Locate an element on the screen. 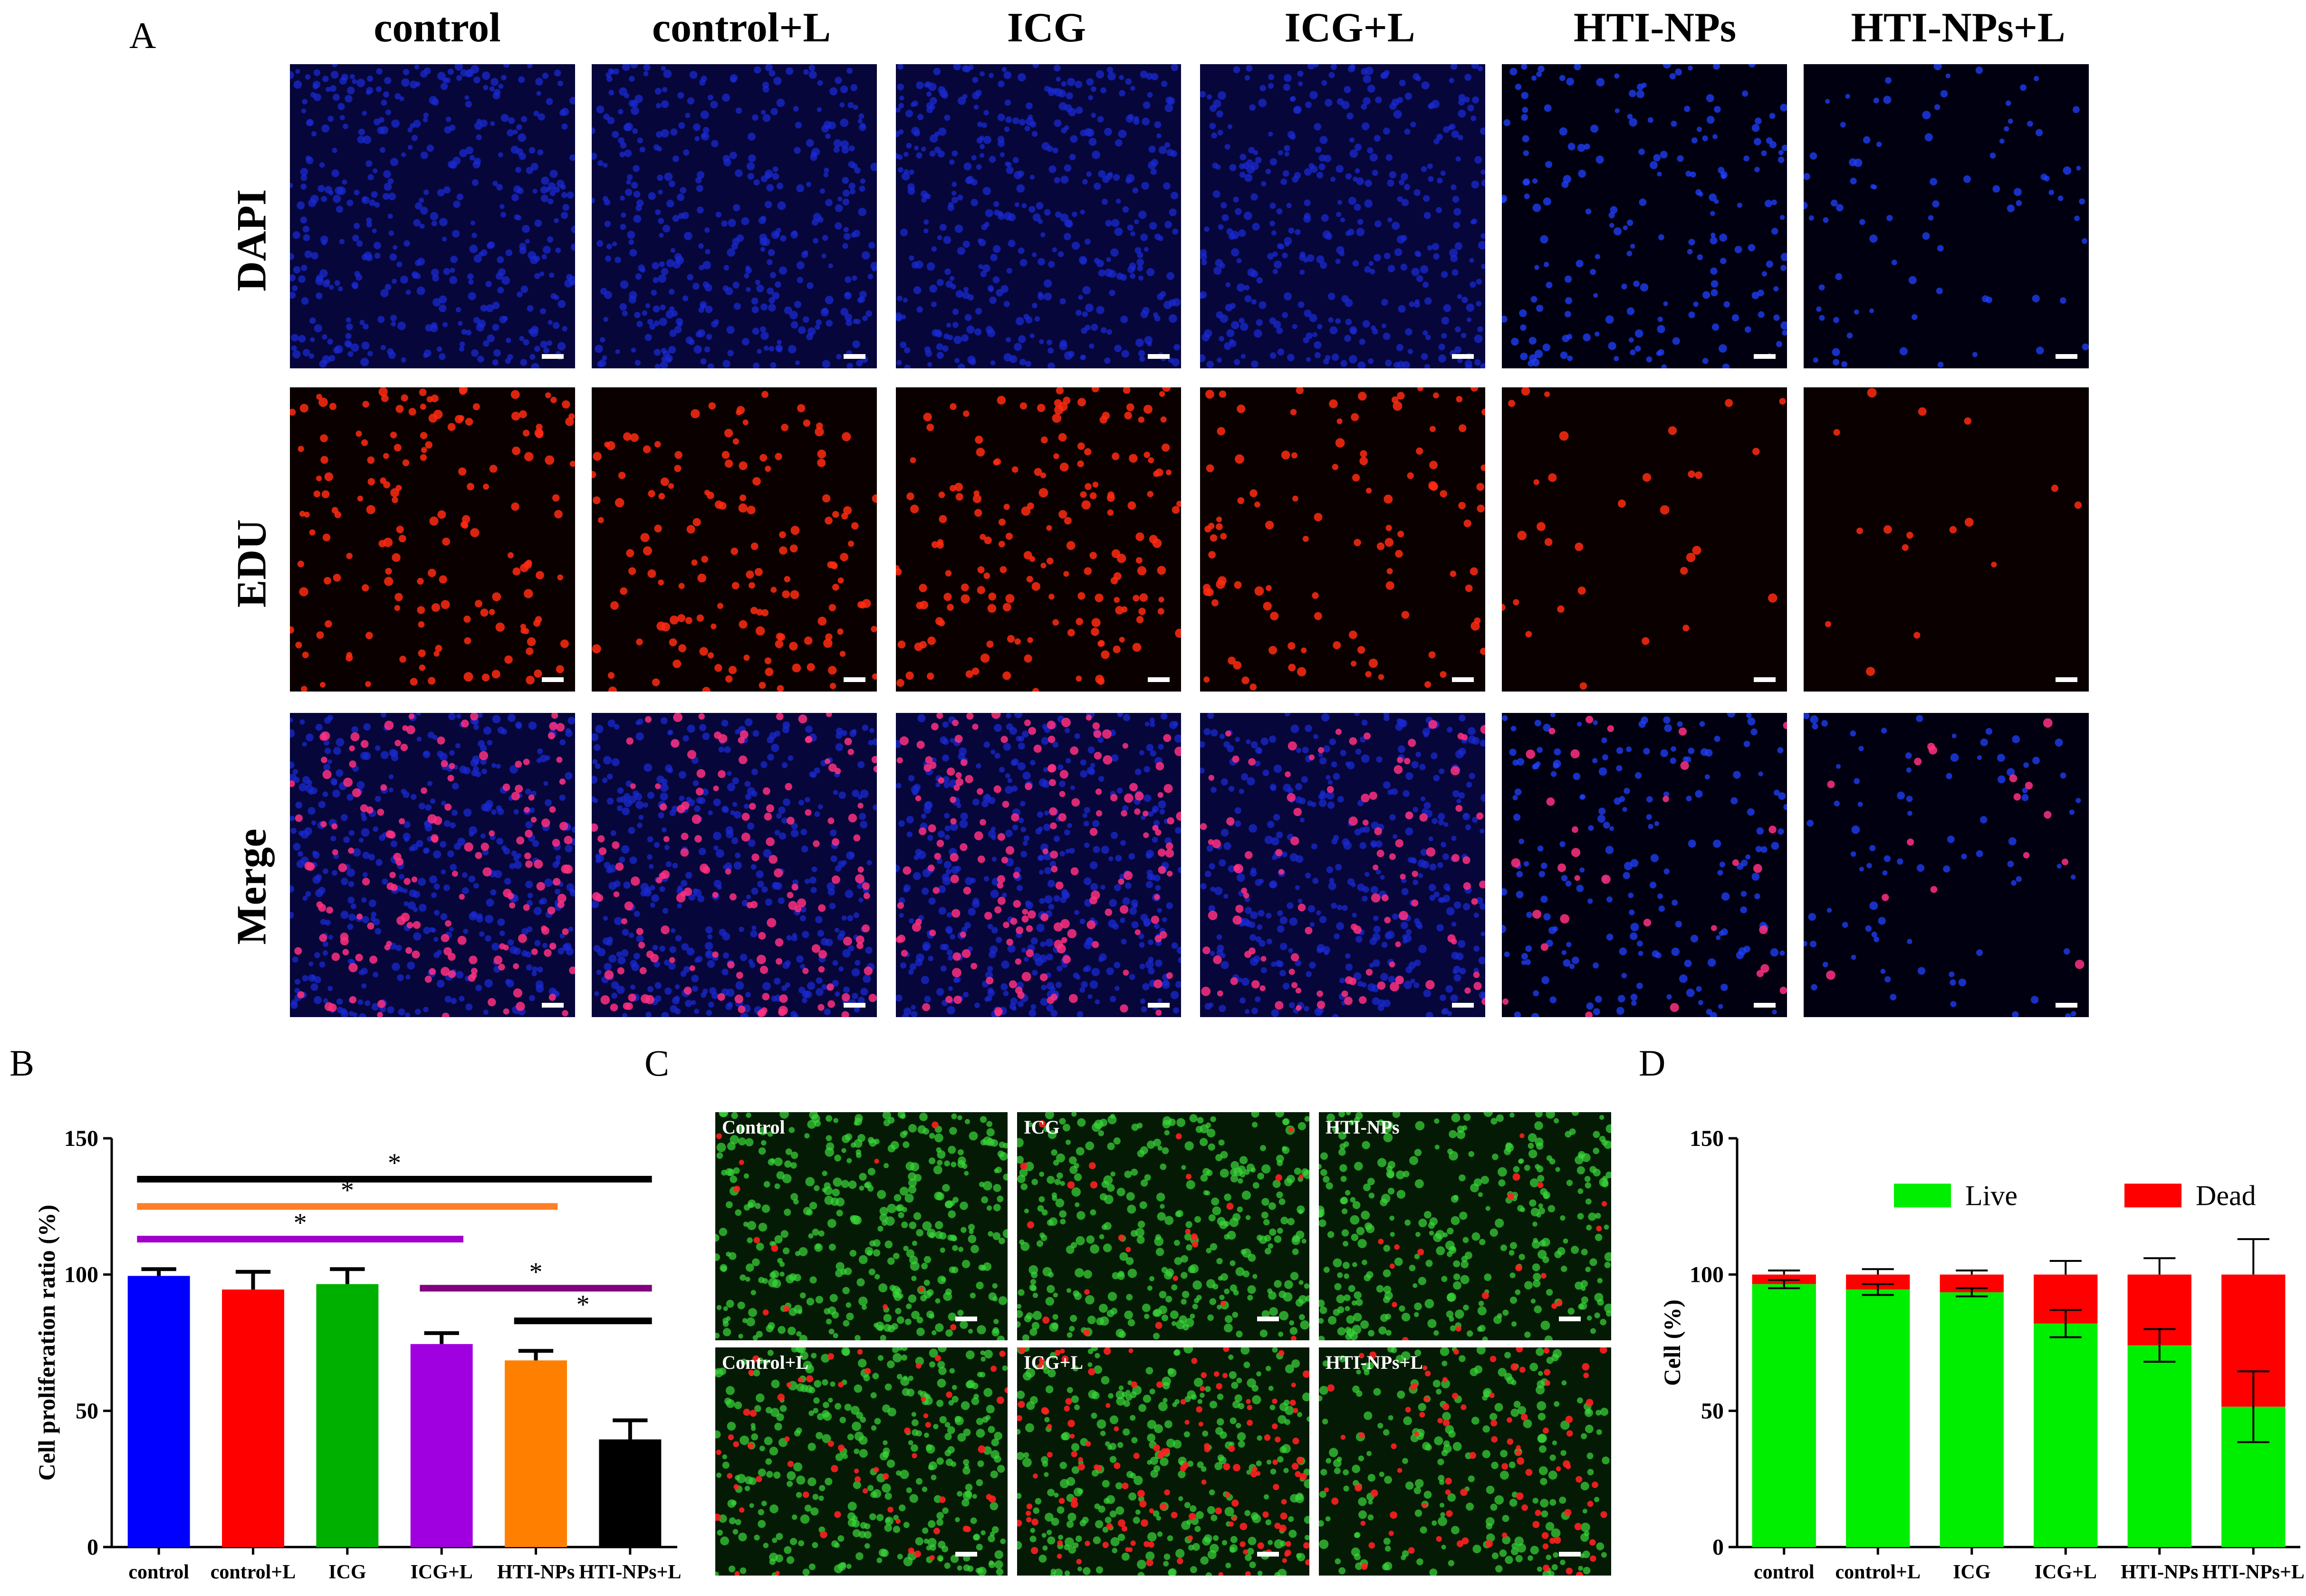 Image resolution: width=2306 pixels, height=1596 pixels. live-dead-image-icg-ll is located at coordinates (1163, 1461).